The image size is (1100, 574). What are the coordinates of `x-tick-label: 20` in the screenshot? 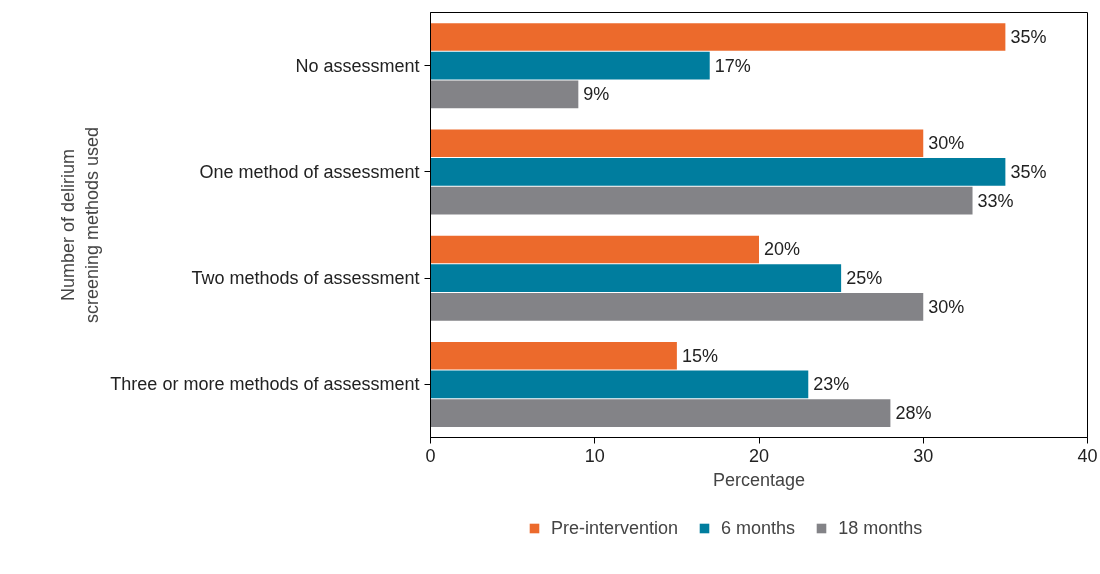 It's located at (759, 455).